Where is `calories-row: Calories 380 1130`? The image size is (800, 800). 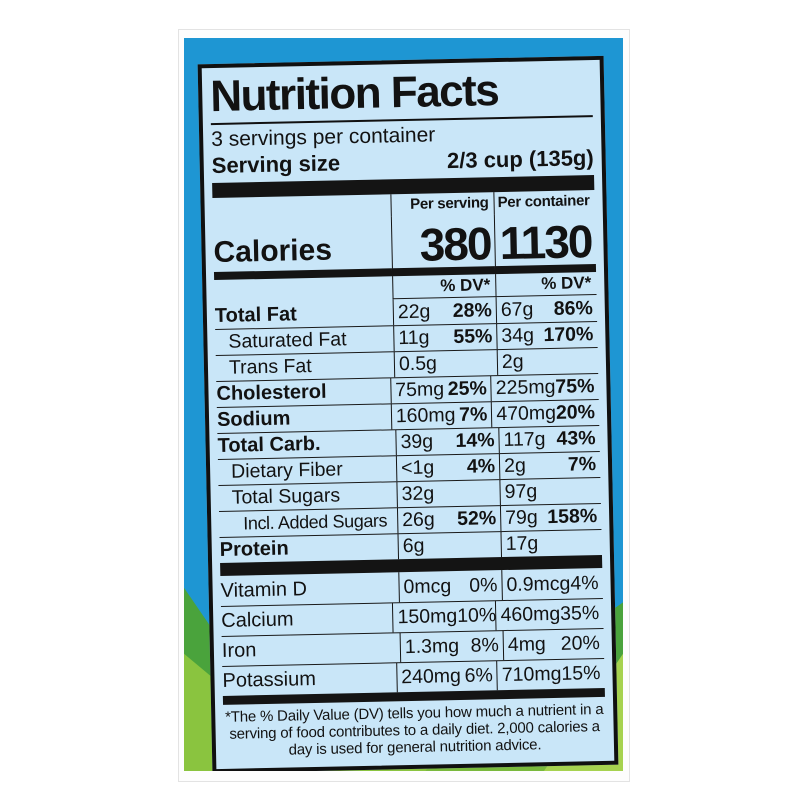 calories-row: Calories 380 1130 is located at coordinates (404, 242).